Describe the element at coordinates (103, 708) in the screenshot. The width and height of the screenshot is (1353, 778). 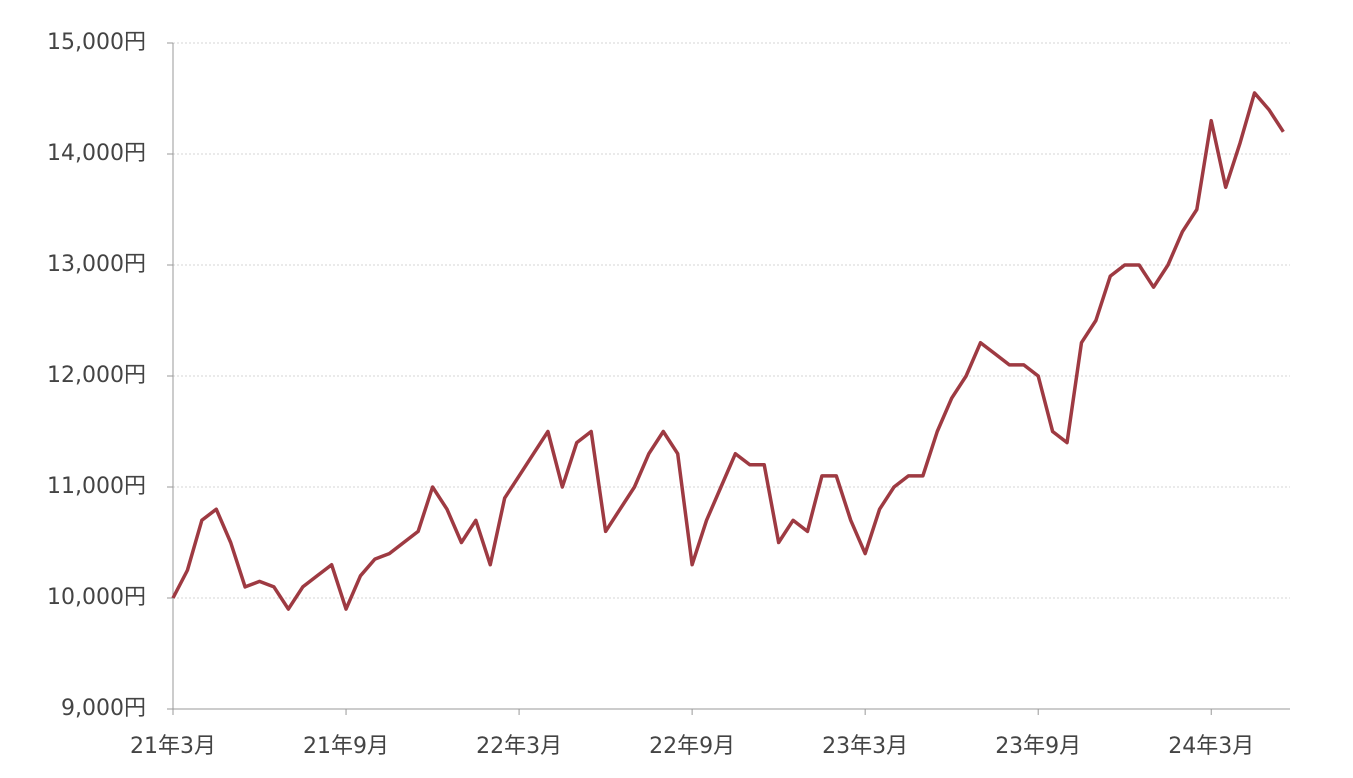
I see `y-tick-label: 9,000円` at that location.